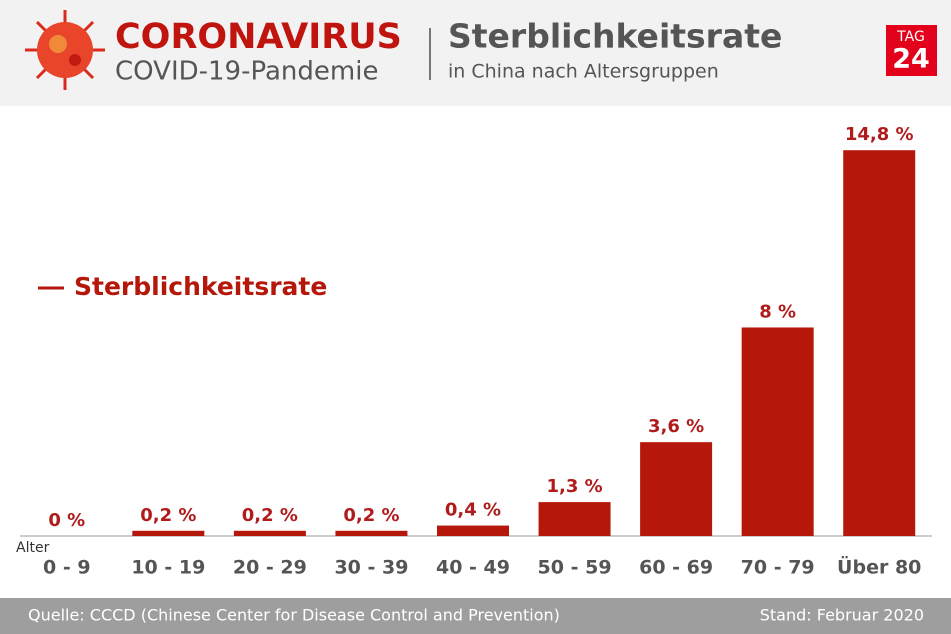 This screenshot has width=951, height=634. What do you see at coordinates (575, 568) in the screenshot?
I see `x-tick-label: 50 - 59` at bounding box center [575, 568].